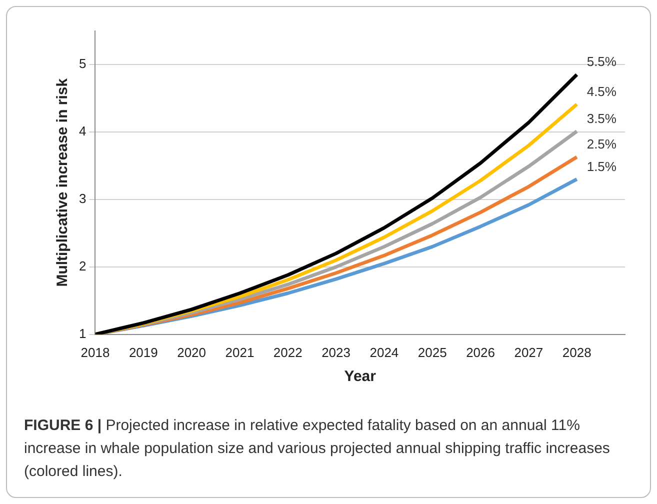 The height and width of the screenshot is (504, 657). I want to click on y-axis-title: Multiplicative increase in risk, so click(63, 182).